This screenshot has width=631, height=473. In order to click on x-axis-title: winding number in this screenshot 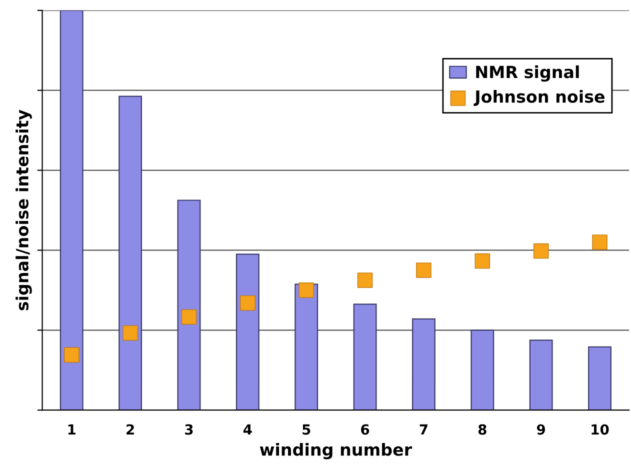, I will do `click(336, 451)`.